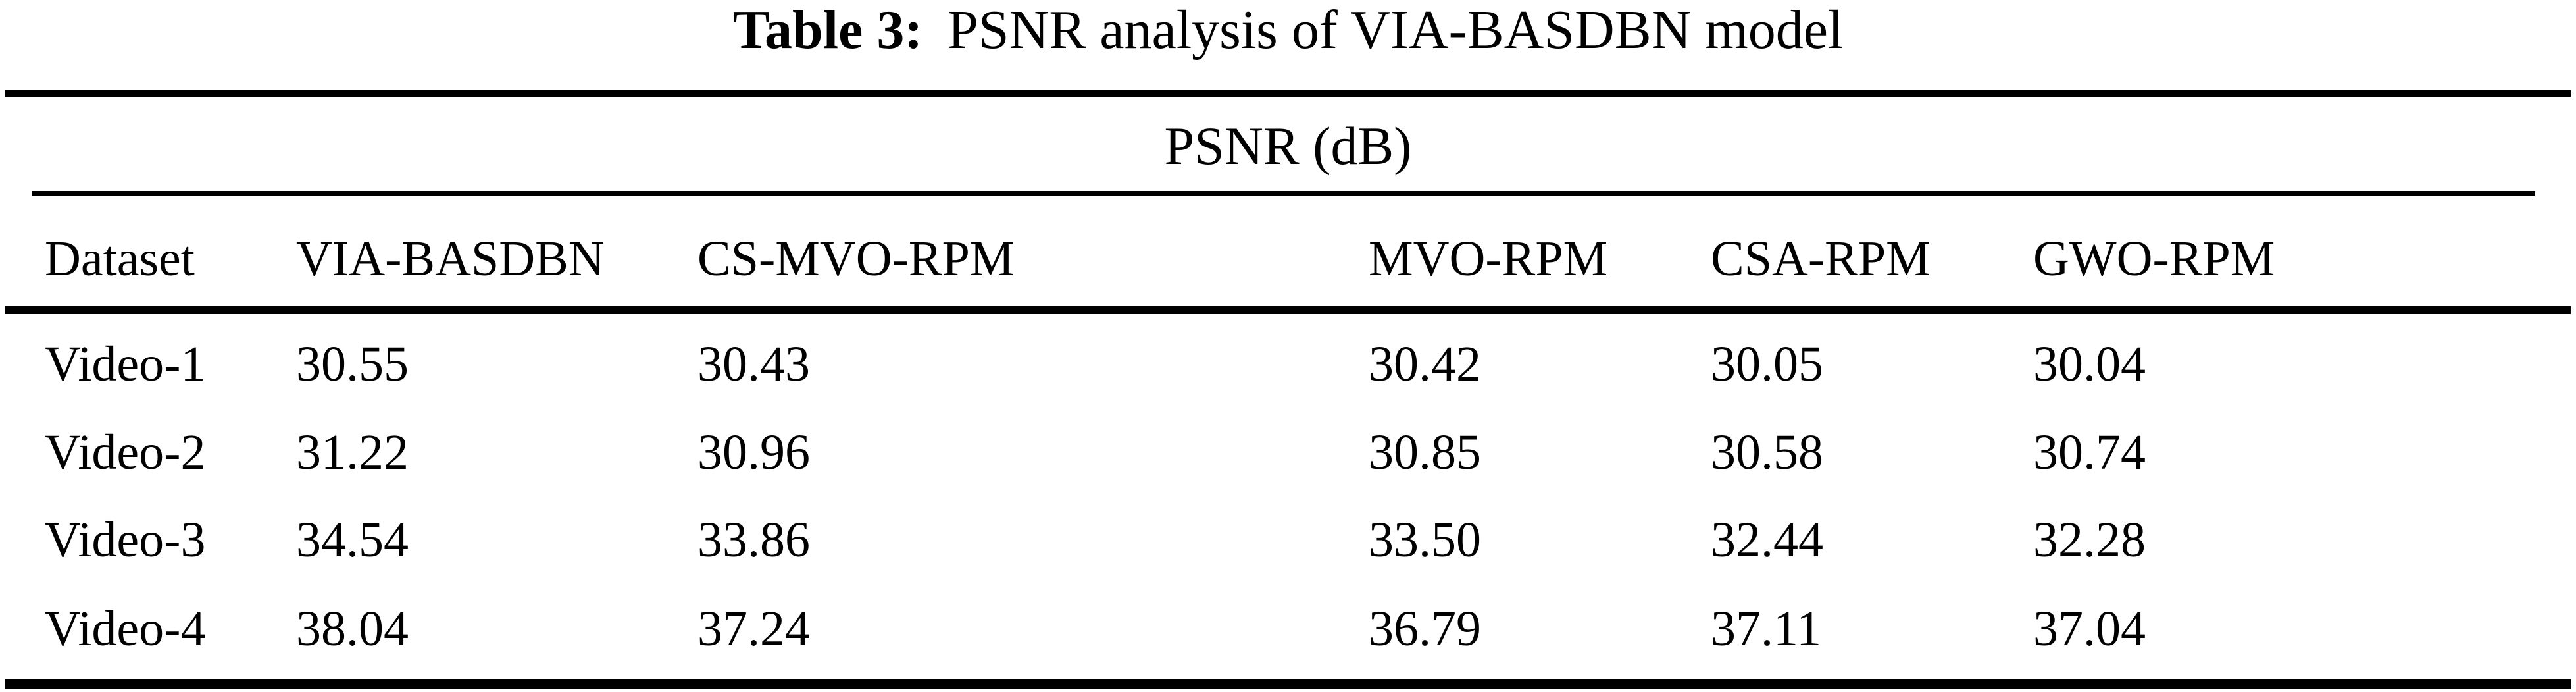  What do you see at coordinates (753, 364) in the screenshot?
I see `psnr-value-cell: 30.43` at bounding box center [753, 364].